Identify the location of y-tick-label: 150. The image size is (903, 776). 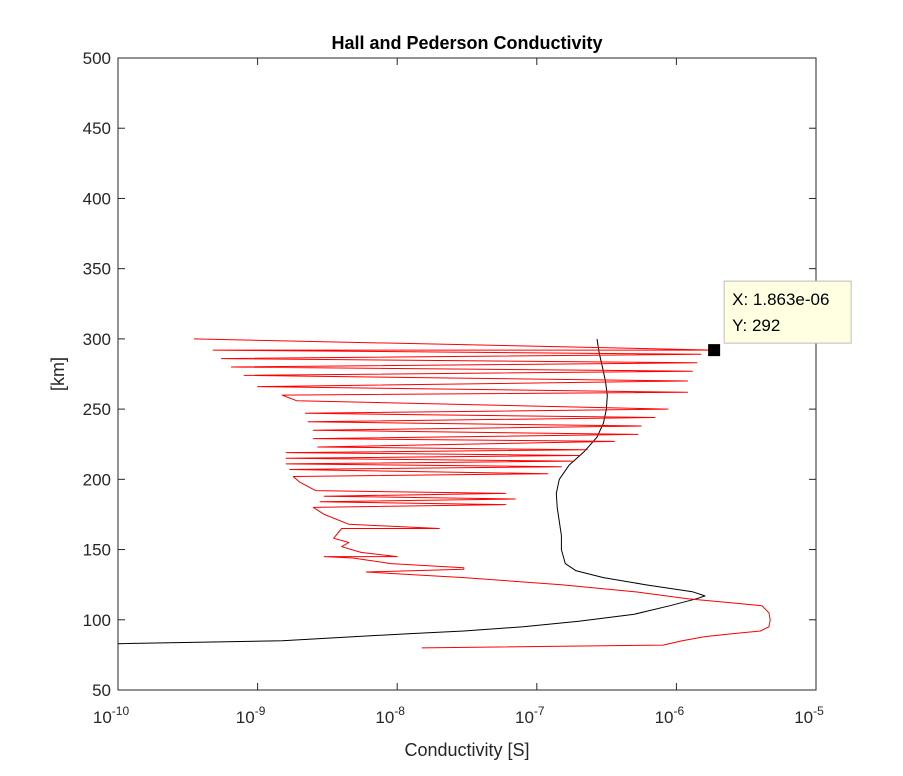
(97, 550).